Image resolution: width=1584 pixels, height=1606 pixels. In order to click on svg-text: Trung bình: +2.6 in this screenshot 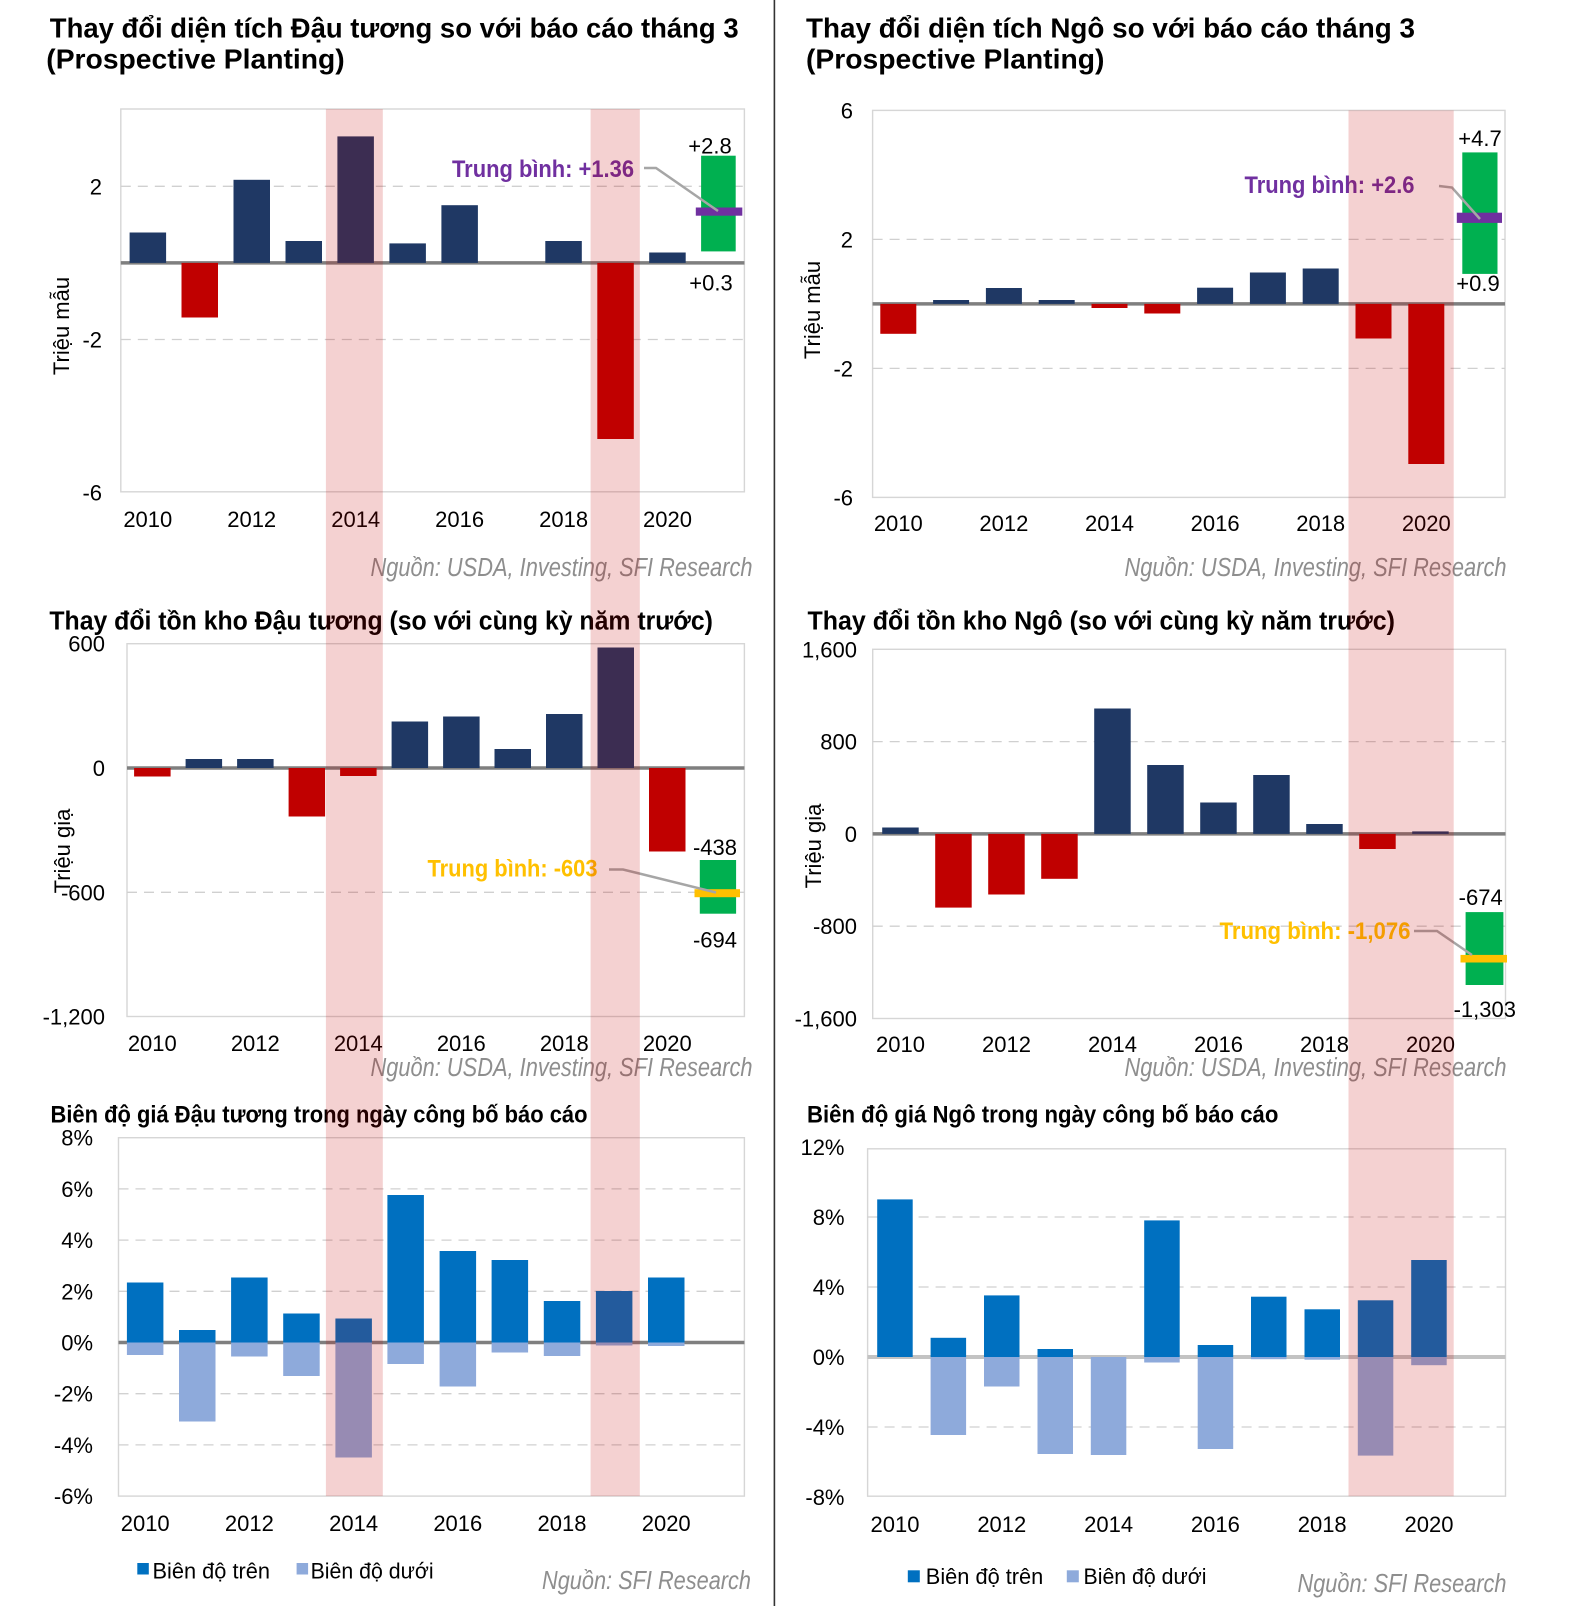, I will do `click(1330, 185)`.